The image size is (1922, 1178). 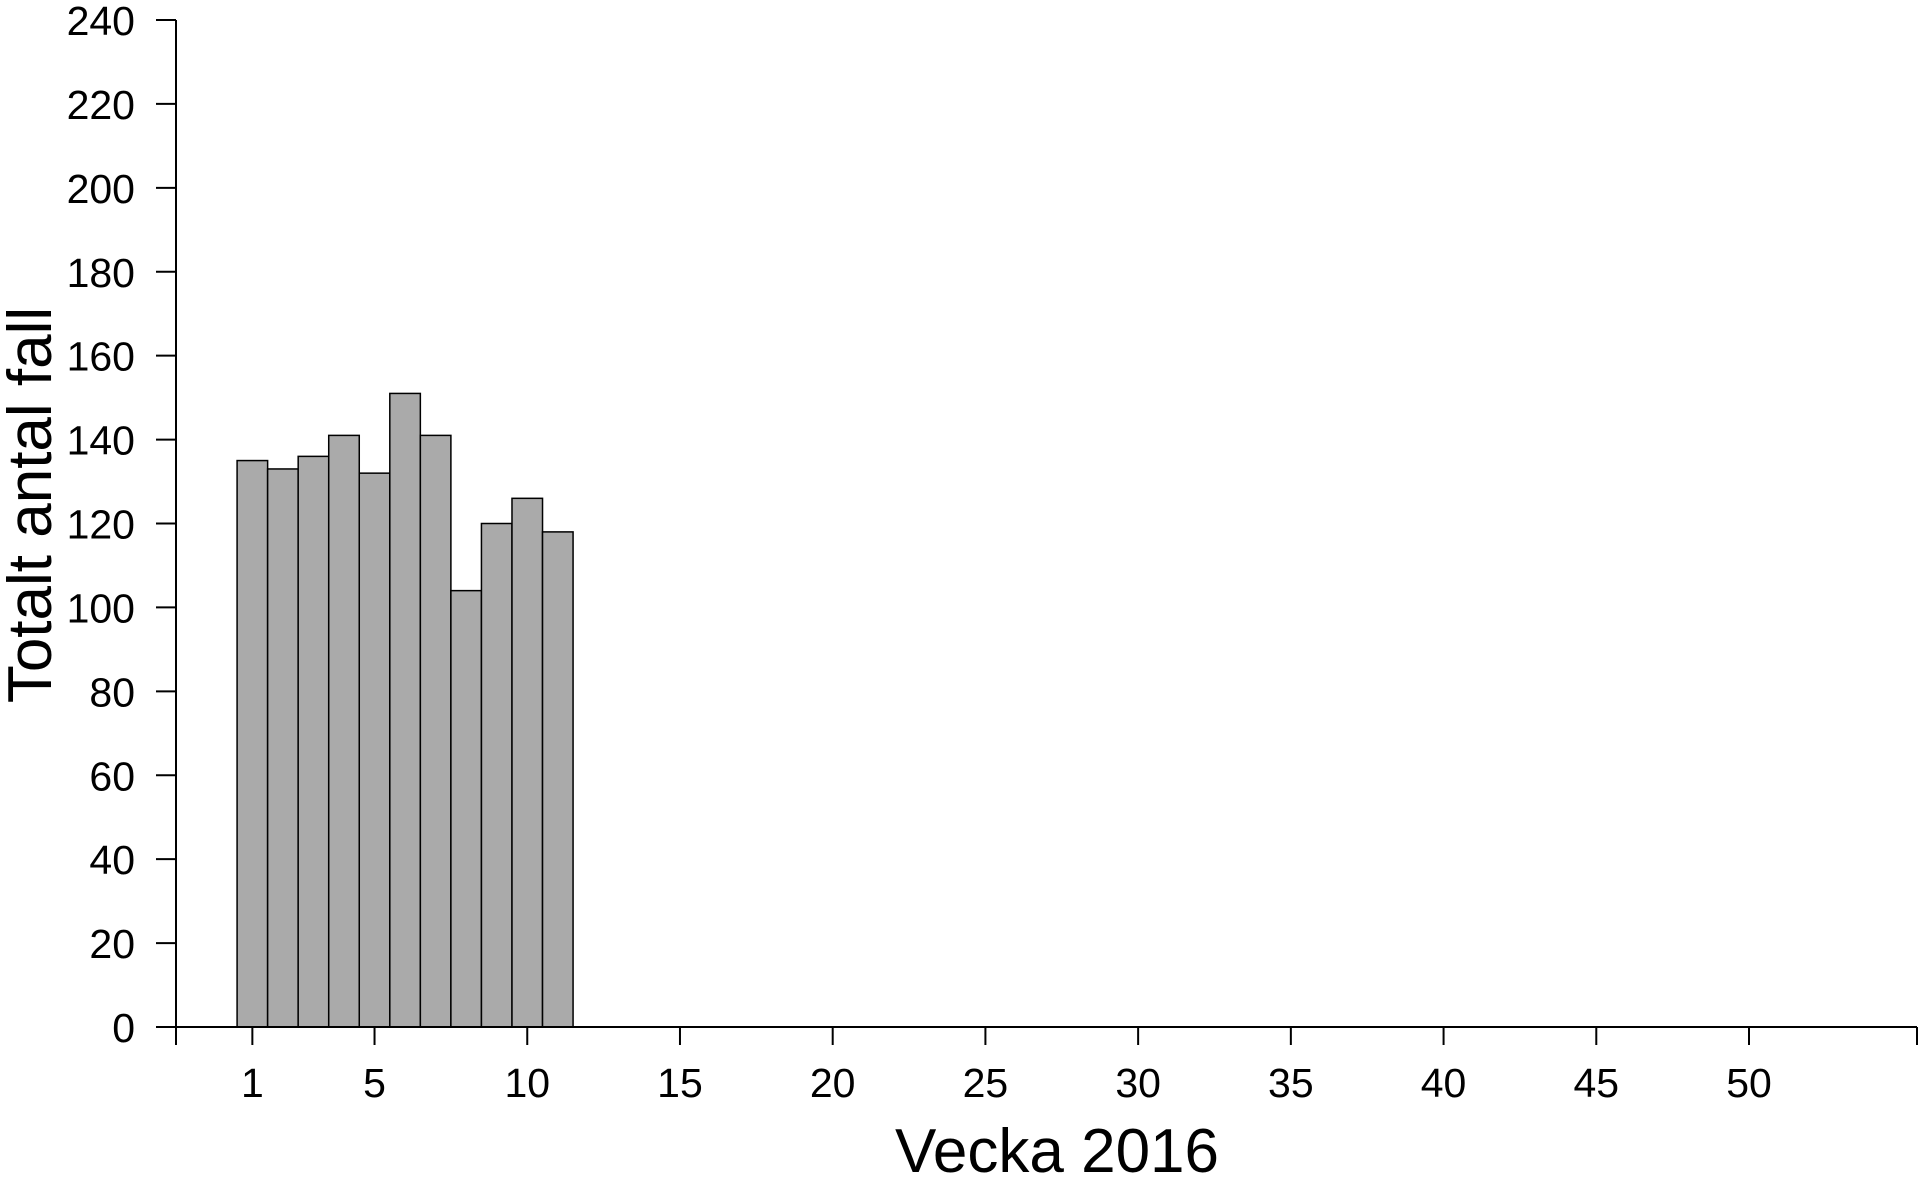 What do you see at coordinates (112, 860) in the screenshot?
I see `y-tick-label-40: 40` at bounding box center [112, 860].